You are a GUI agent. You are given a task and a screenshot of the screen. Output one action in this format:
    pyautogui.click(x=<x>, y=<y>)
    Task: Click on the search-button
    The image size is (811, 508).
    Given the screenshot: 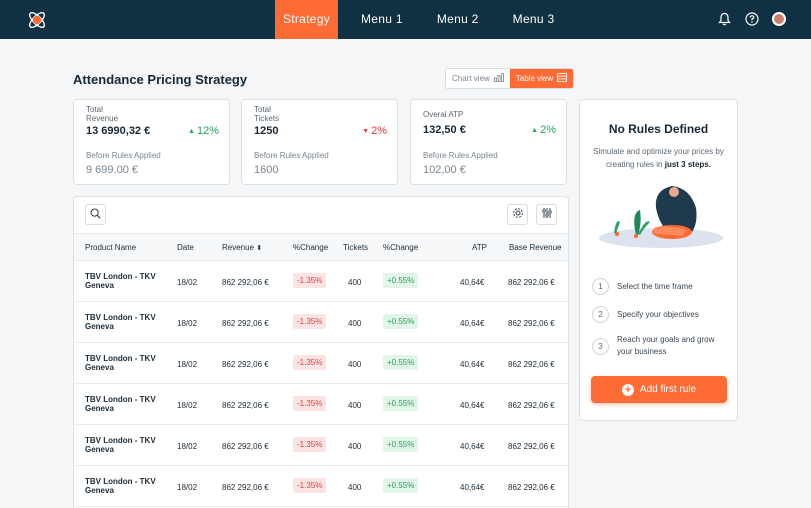 What is the action you would take?
    pyautogui.click(x=95, y=214)
    